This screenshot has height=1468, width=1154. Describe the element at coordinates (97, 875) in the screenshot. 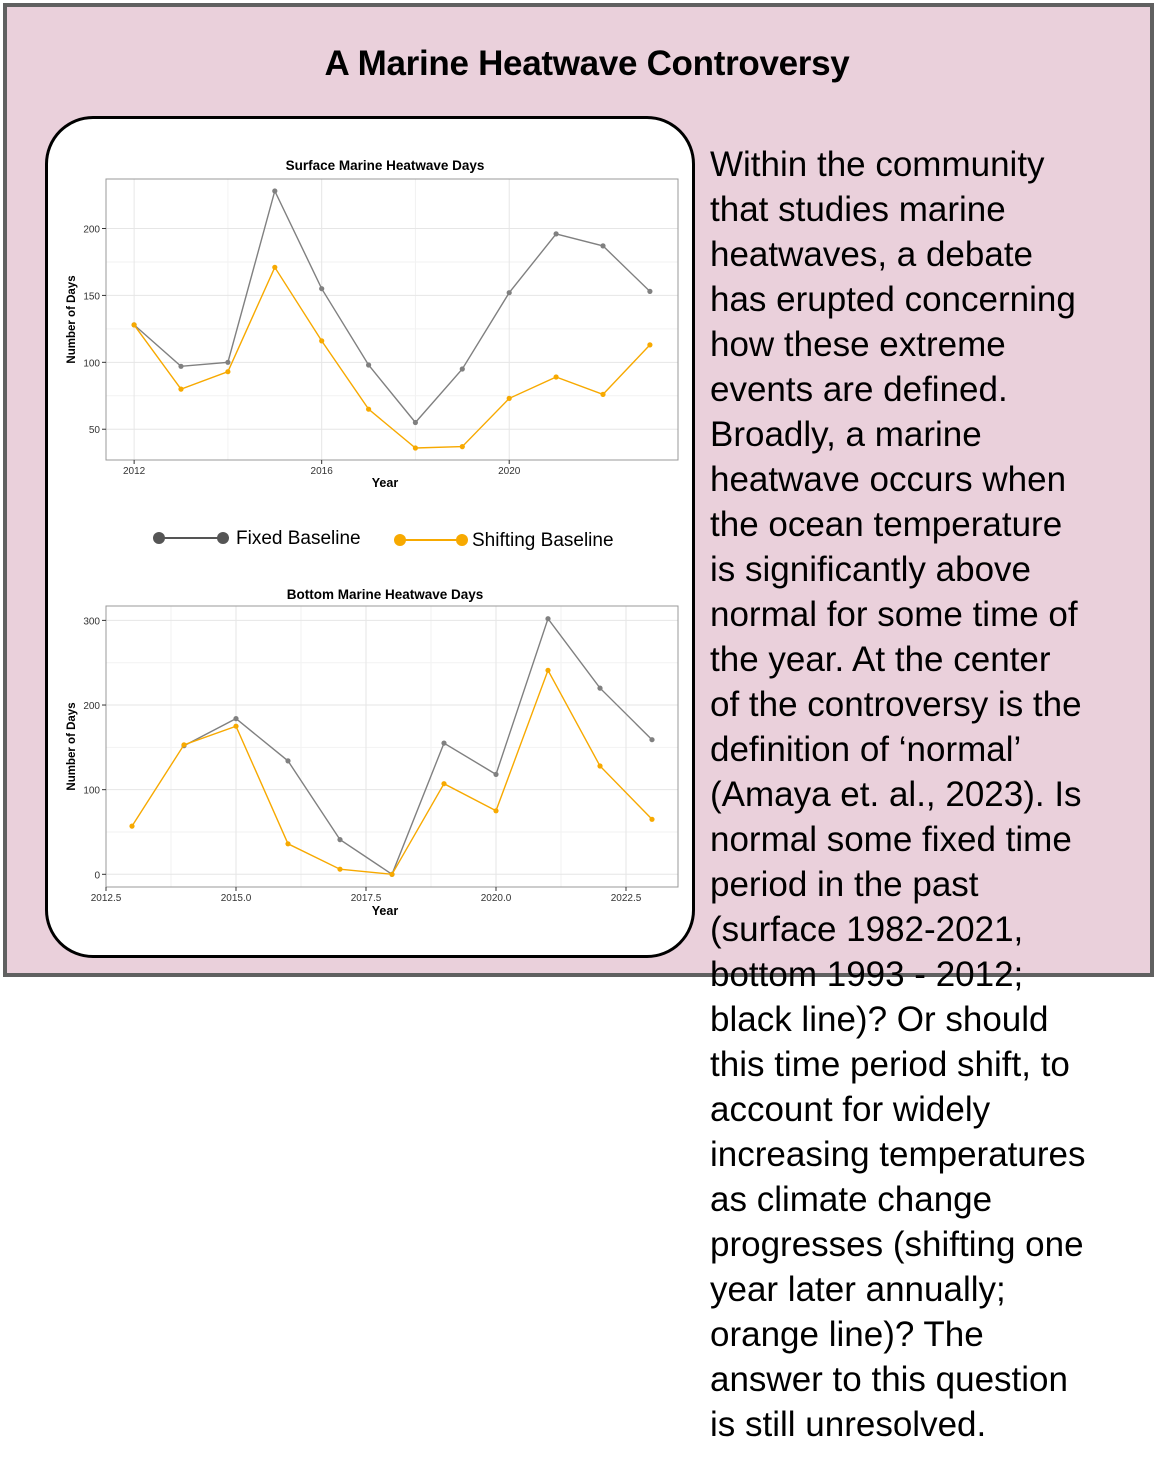

I see `y-tick-label: 0` at that location.